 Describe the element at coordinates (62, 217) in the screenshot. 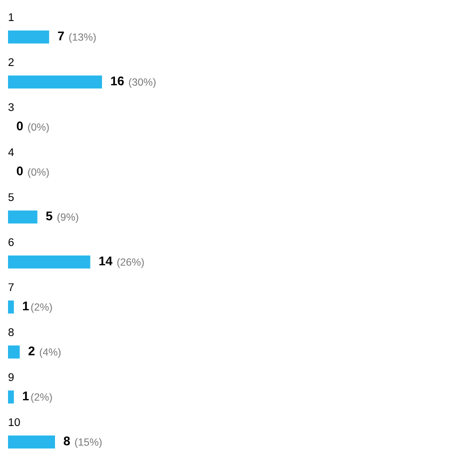

I see `data-label: 5 (9%)` at that location.